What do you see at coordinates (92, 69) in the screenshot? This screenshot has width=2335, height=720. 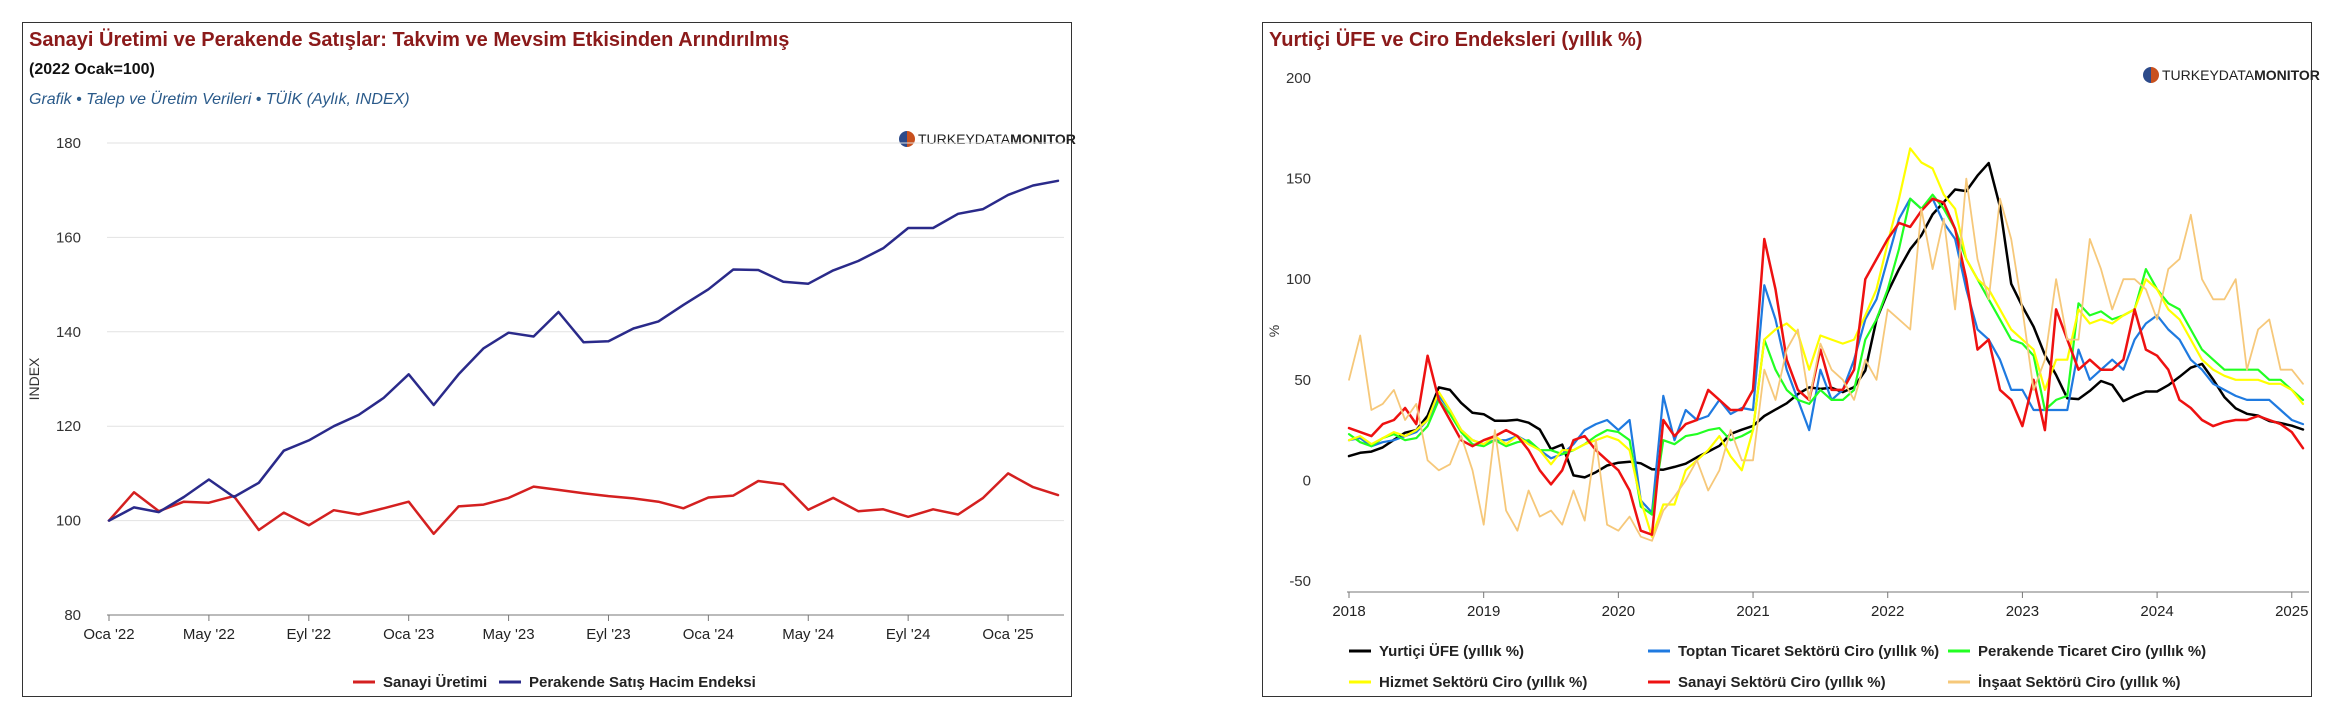 I see `left-chart-subtitle: (2022 Ocak=100)` at bounding box center [92, 69].